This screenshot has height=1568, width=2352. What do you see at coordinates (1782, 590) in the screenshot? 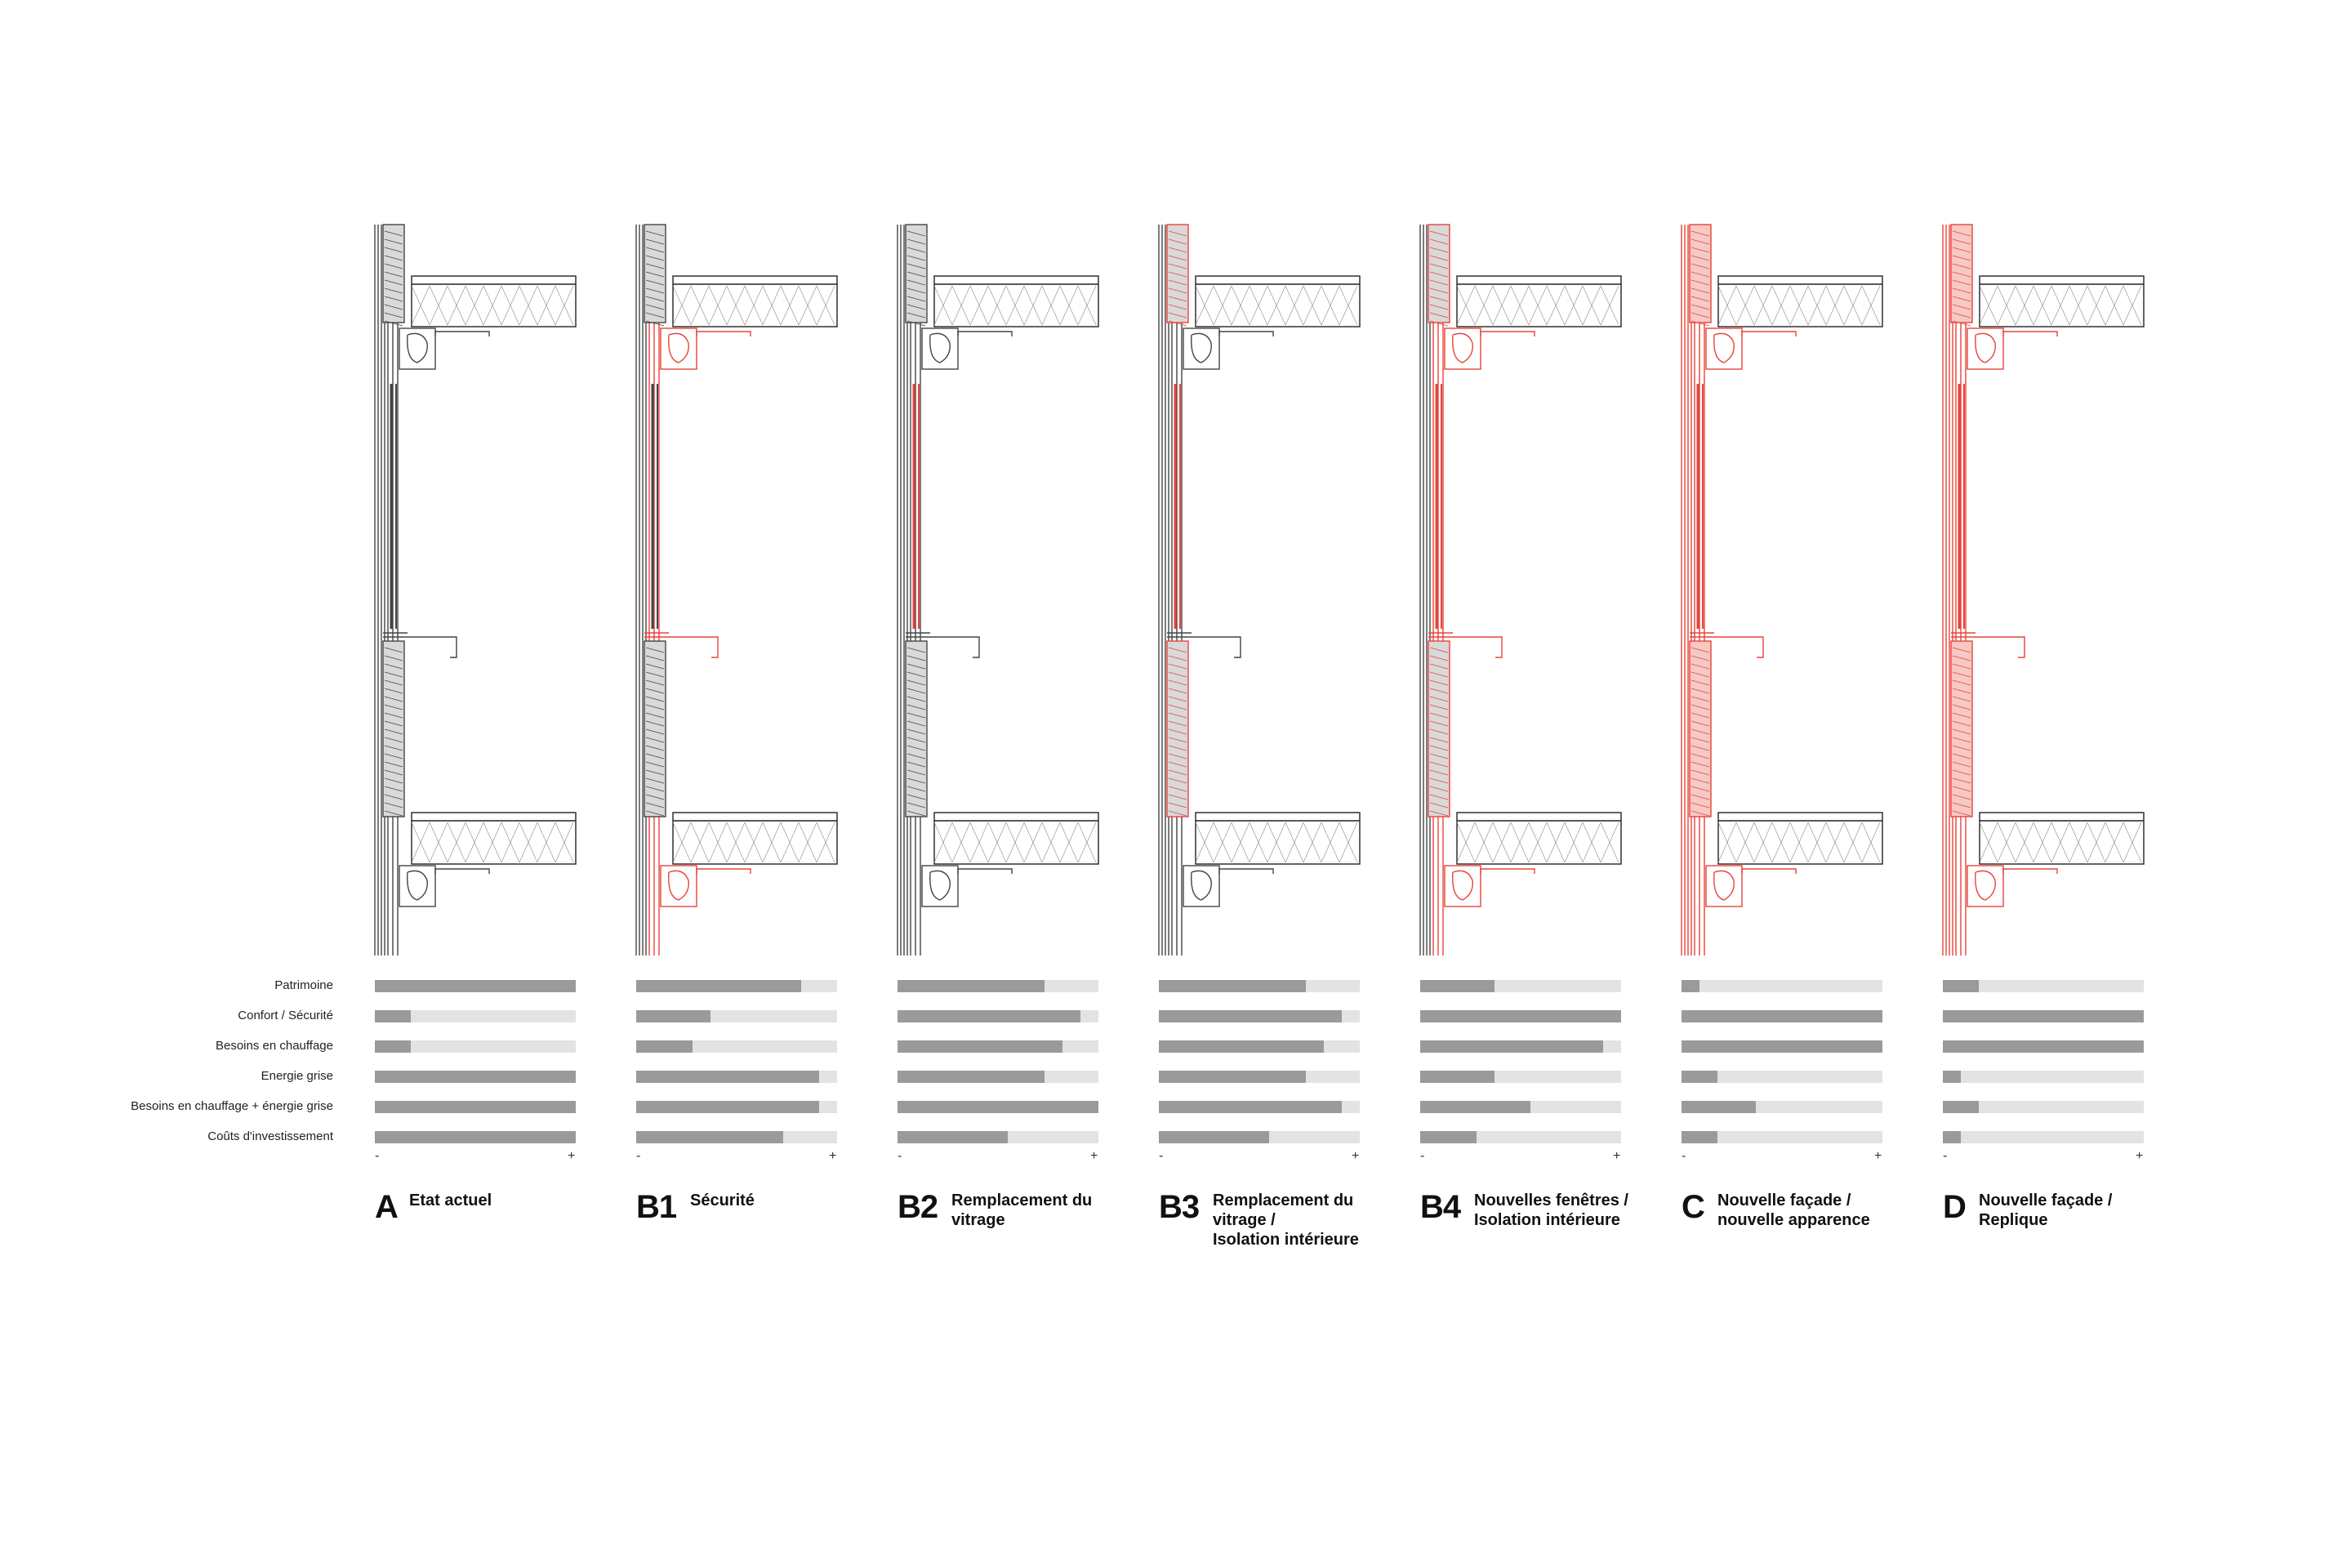
I see `section-drawing-c` at bounding box center [1782, 590].